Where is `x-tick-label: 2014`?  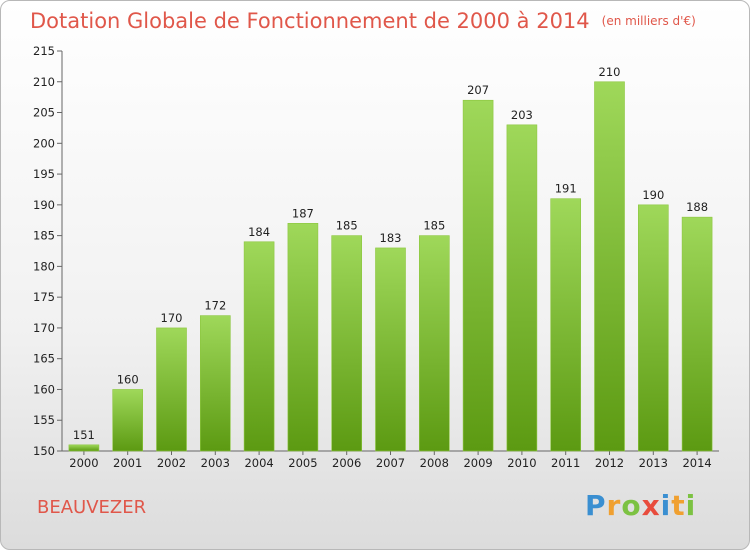
x-tick-label: 2014 is located at coordinates (696, 463).